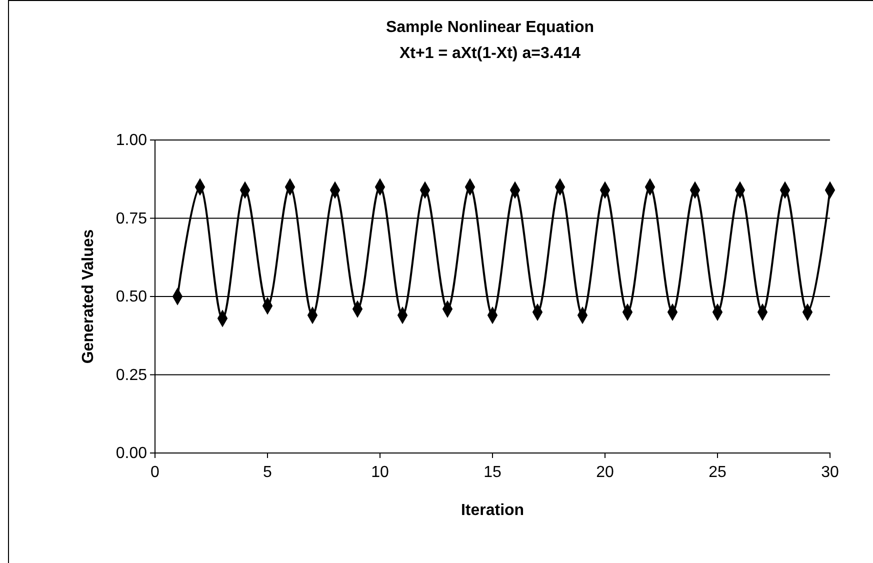 The width and height of the screenshot is (873, 563). Describe the element at coordinates (88, 296) in the screenshot. I see `y-axis-title: Generated Values` at that location.